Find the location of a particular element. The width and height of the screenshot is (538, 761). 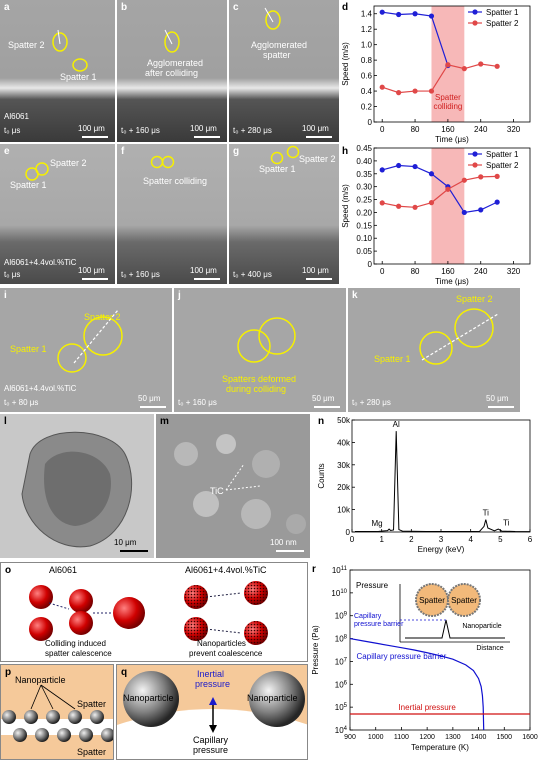

y-axis-label: Pressure (Pa) is located at coordinates (315, 650).